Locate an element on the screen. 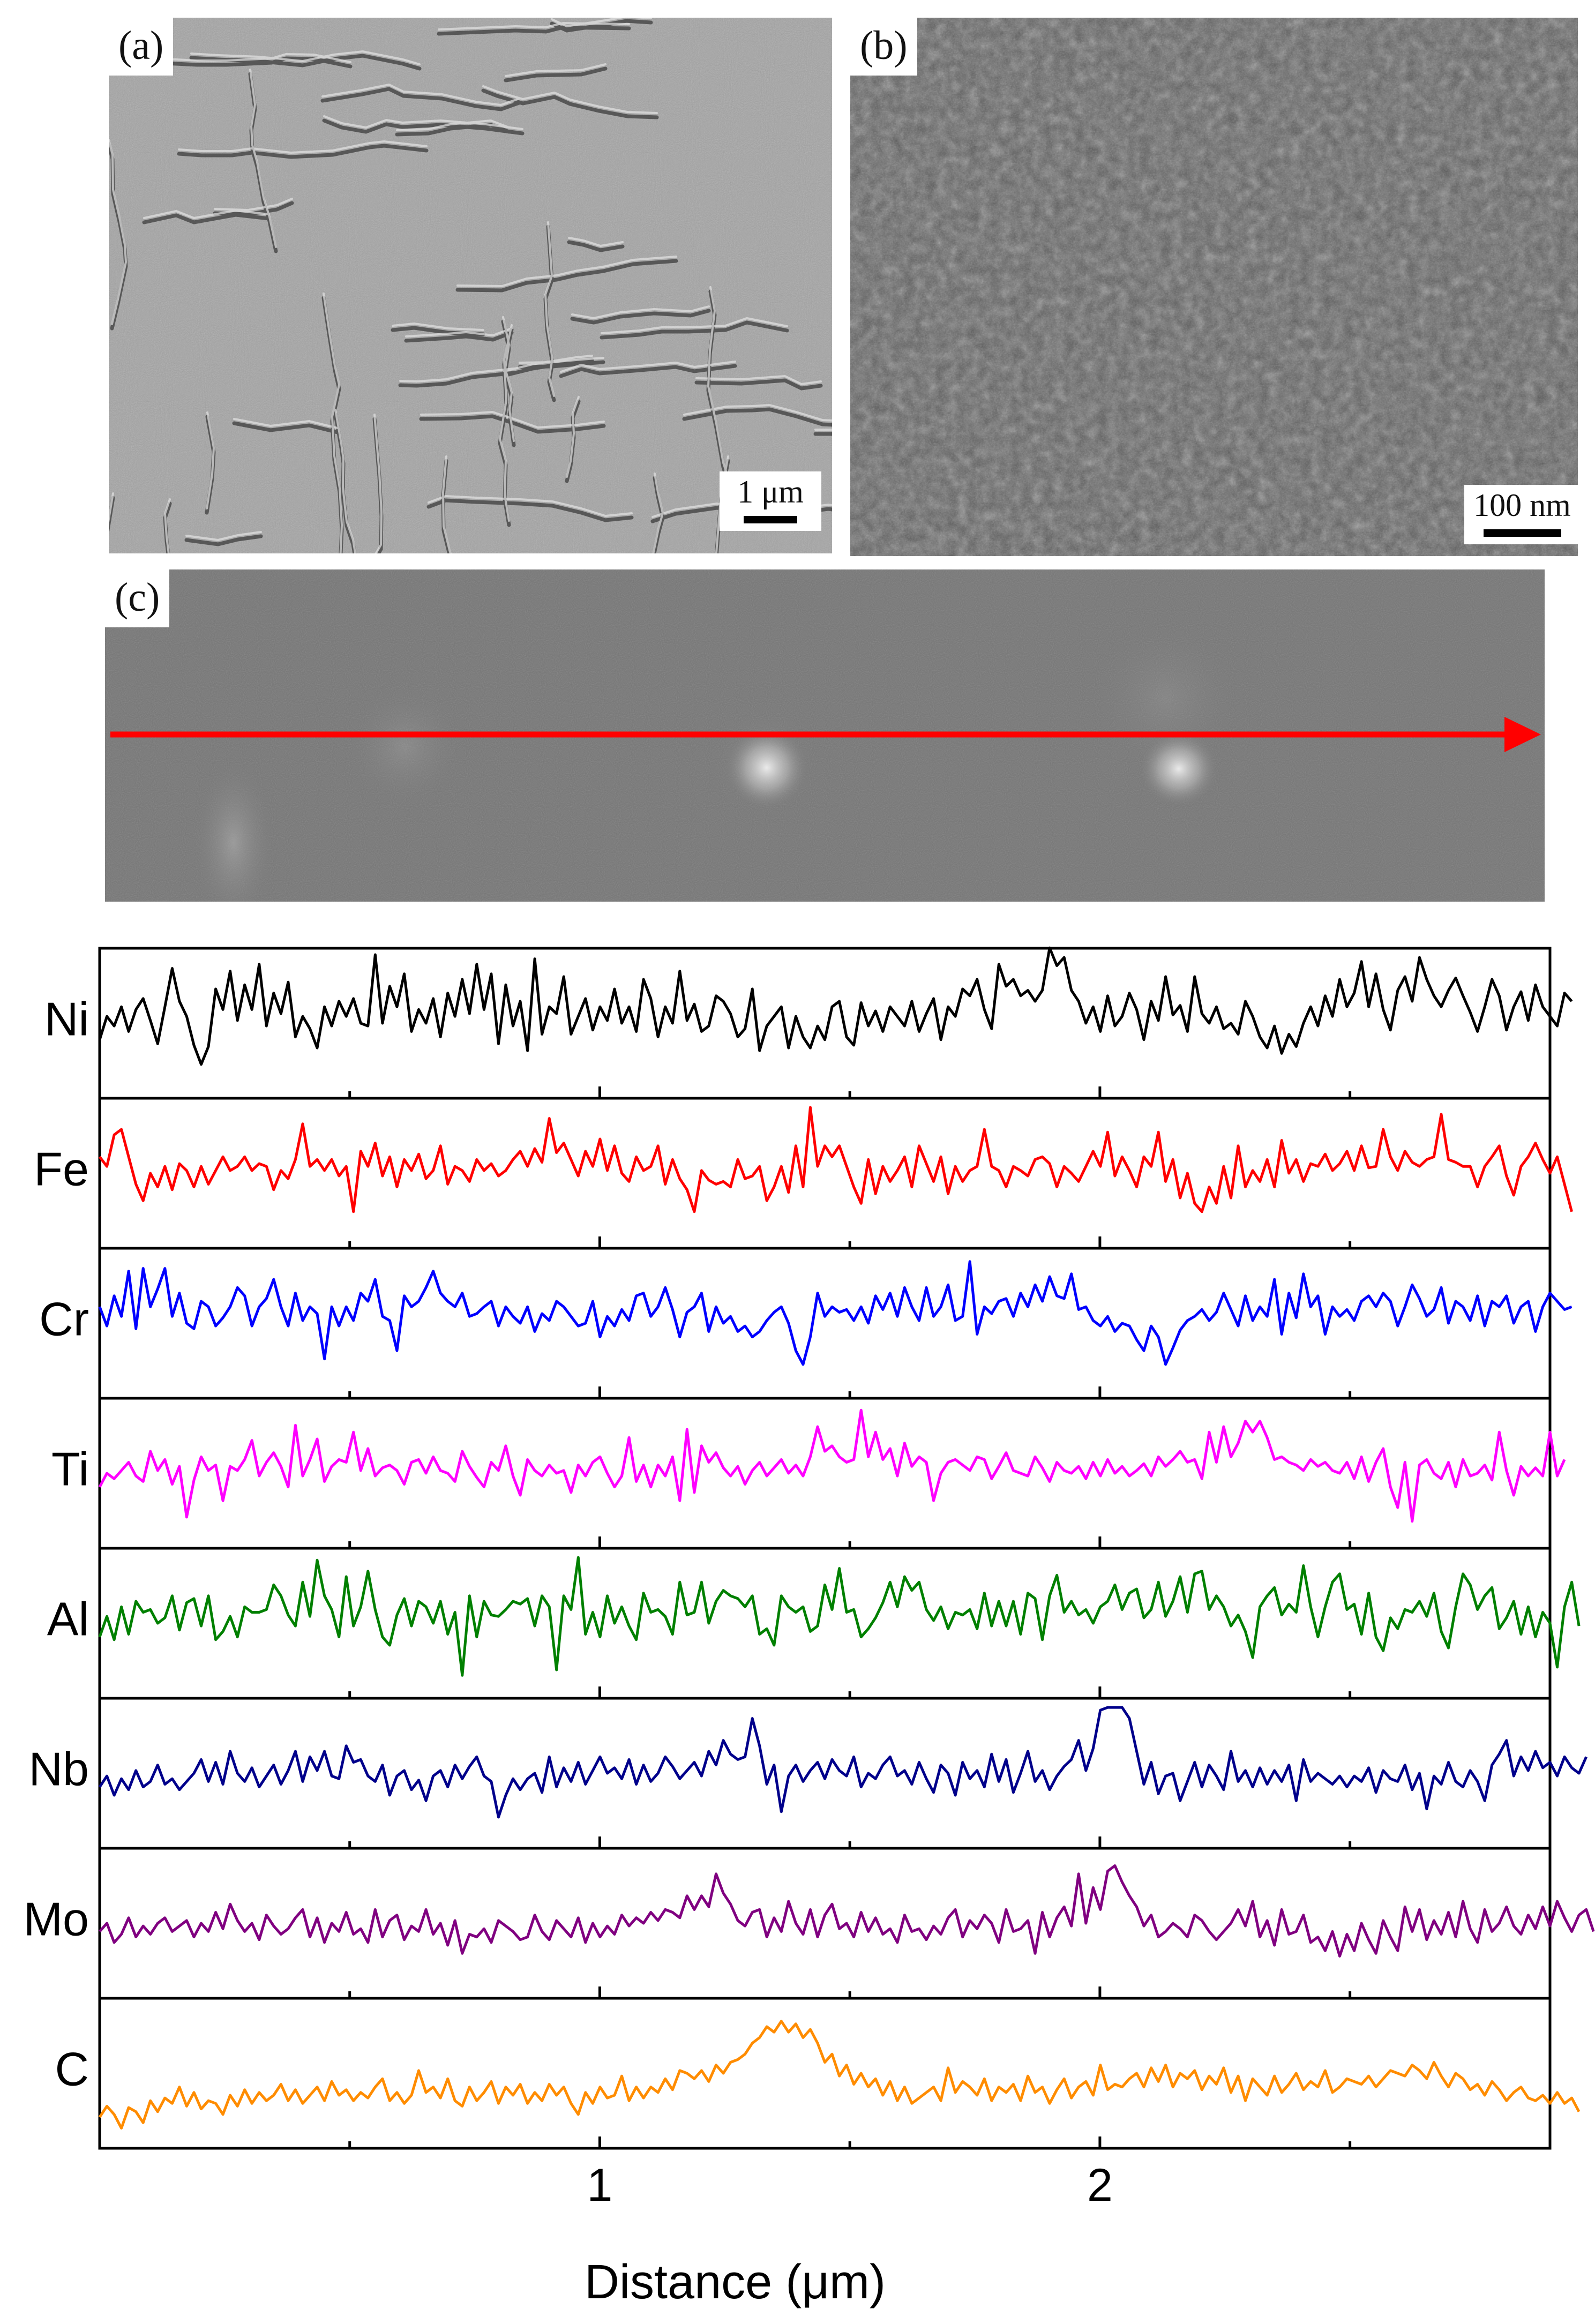 The height and width of the screenshot is (2324, 1595). panel-label-a: (a) is located at coordinates (141, 47).